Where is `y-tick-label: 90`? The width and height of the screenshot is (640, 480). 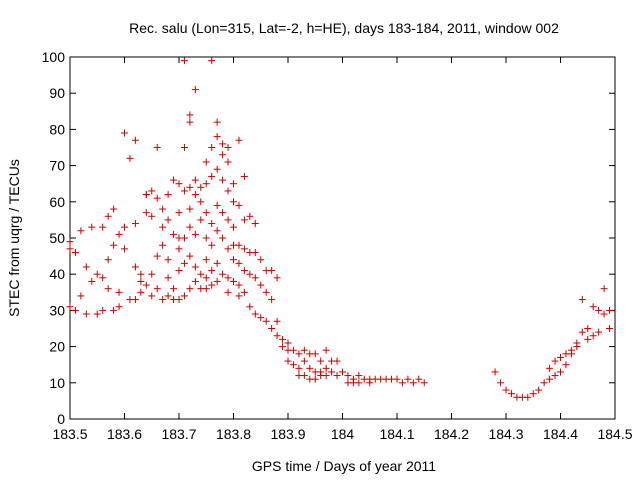
y-tick-label: 90 is located at coordinates (57, 93).